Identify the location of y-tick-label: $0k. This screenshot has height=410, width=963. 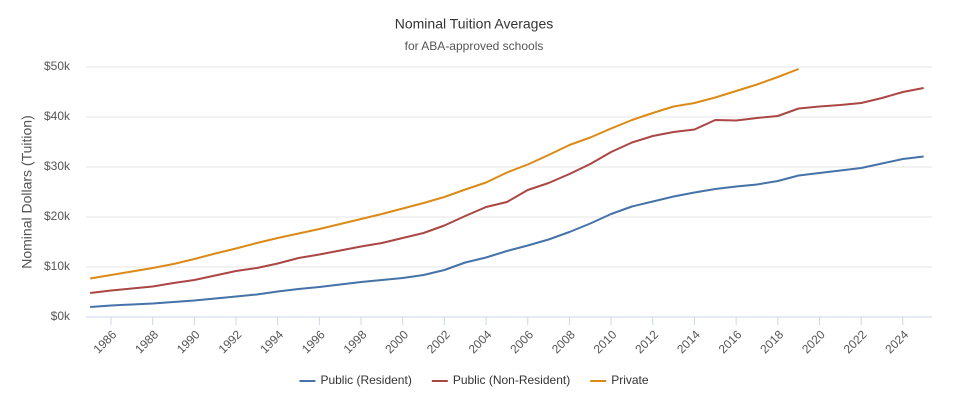
(61, 316).